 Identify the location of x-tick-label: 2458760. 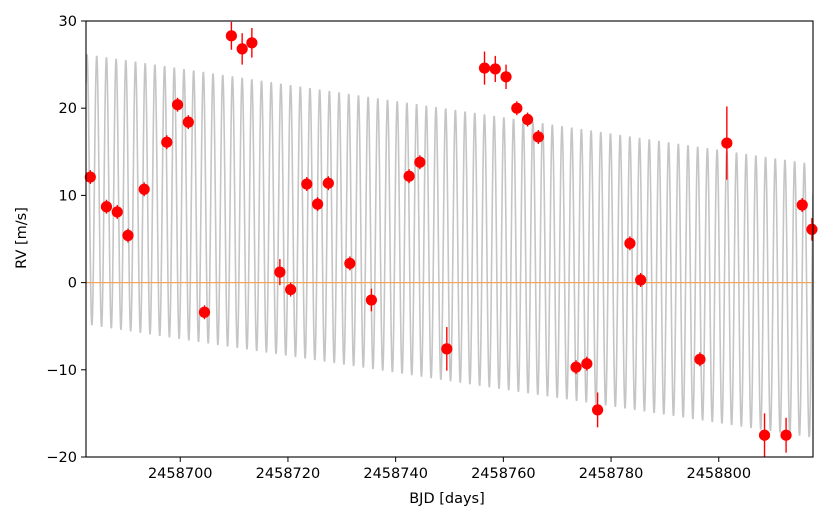
(503, 474).